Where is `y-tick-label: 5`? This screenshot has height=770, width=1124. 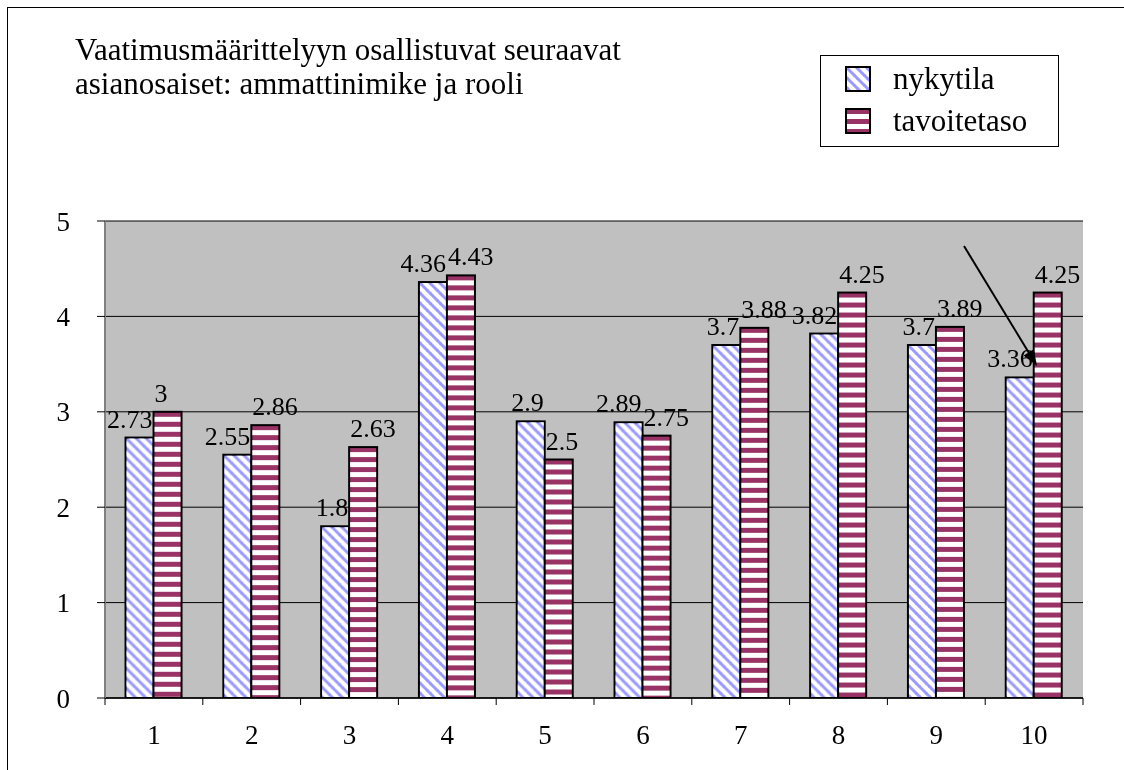 y-tick-label: 5 is located at coordinates (63, 221).